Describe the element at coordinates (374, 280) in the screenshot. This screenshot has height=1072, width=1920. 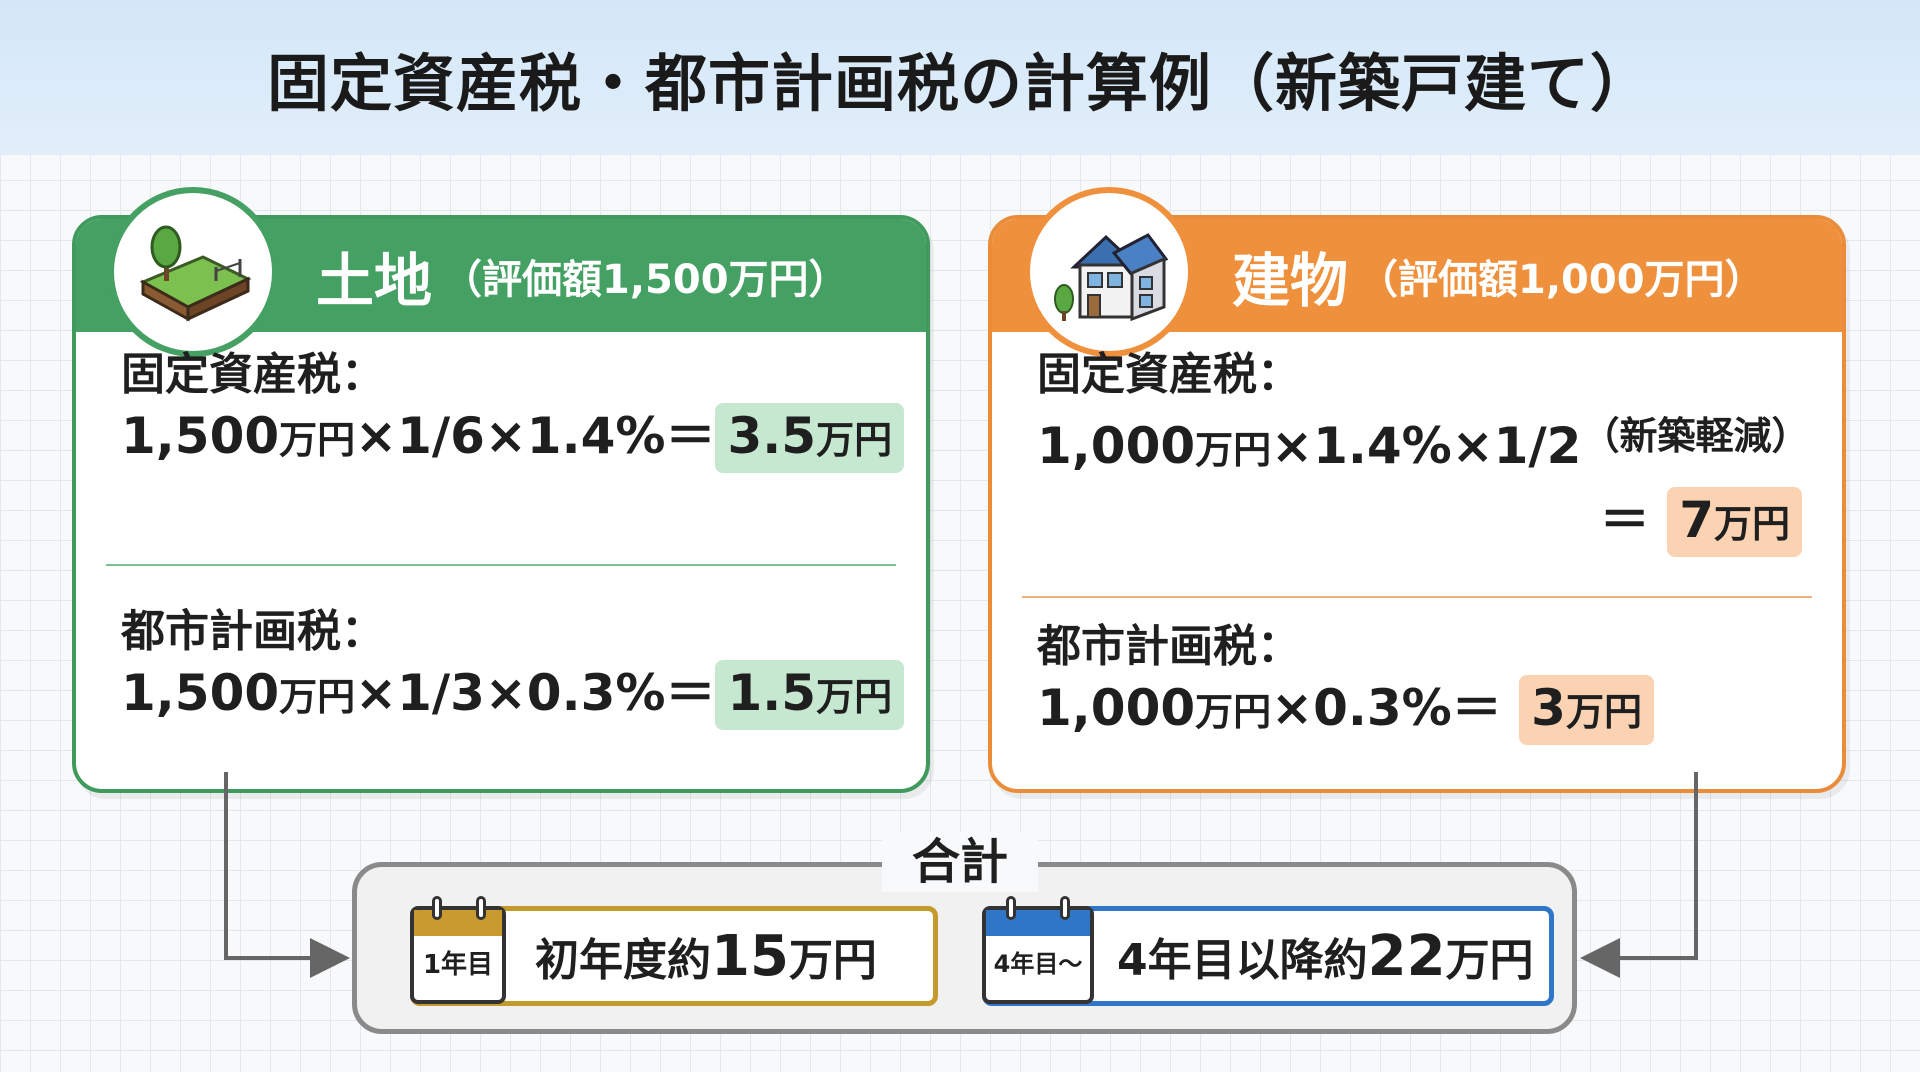
I see `land-title: 土地` at that location.